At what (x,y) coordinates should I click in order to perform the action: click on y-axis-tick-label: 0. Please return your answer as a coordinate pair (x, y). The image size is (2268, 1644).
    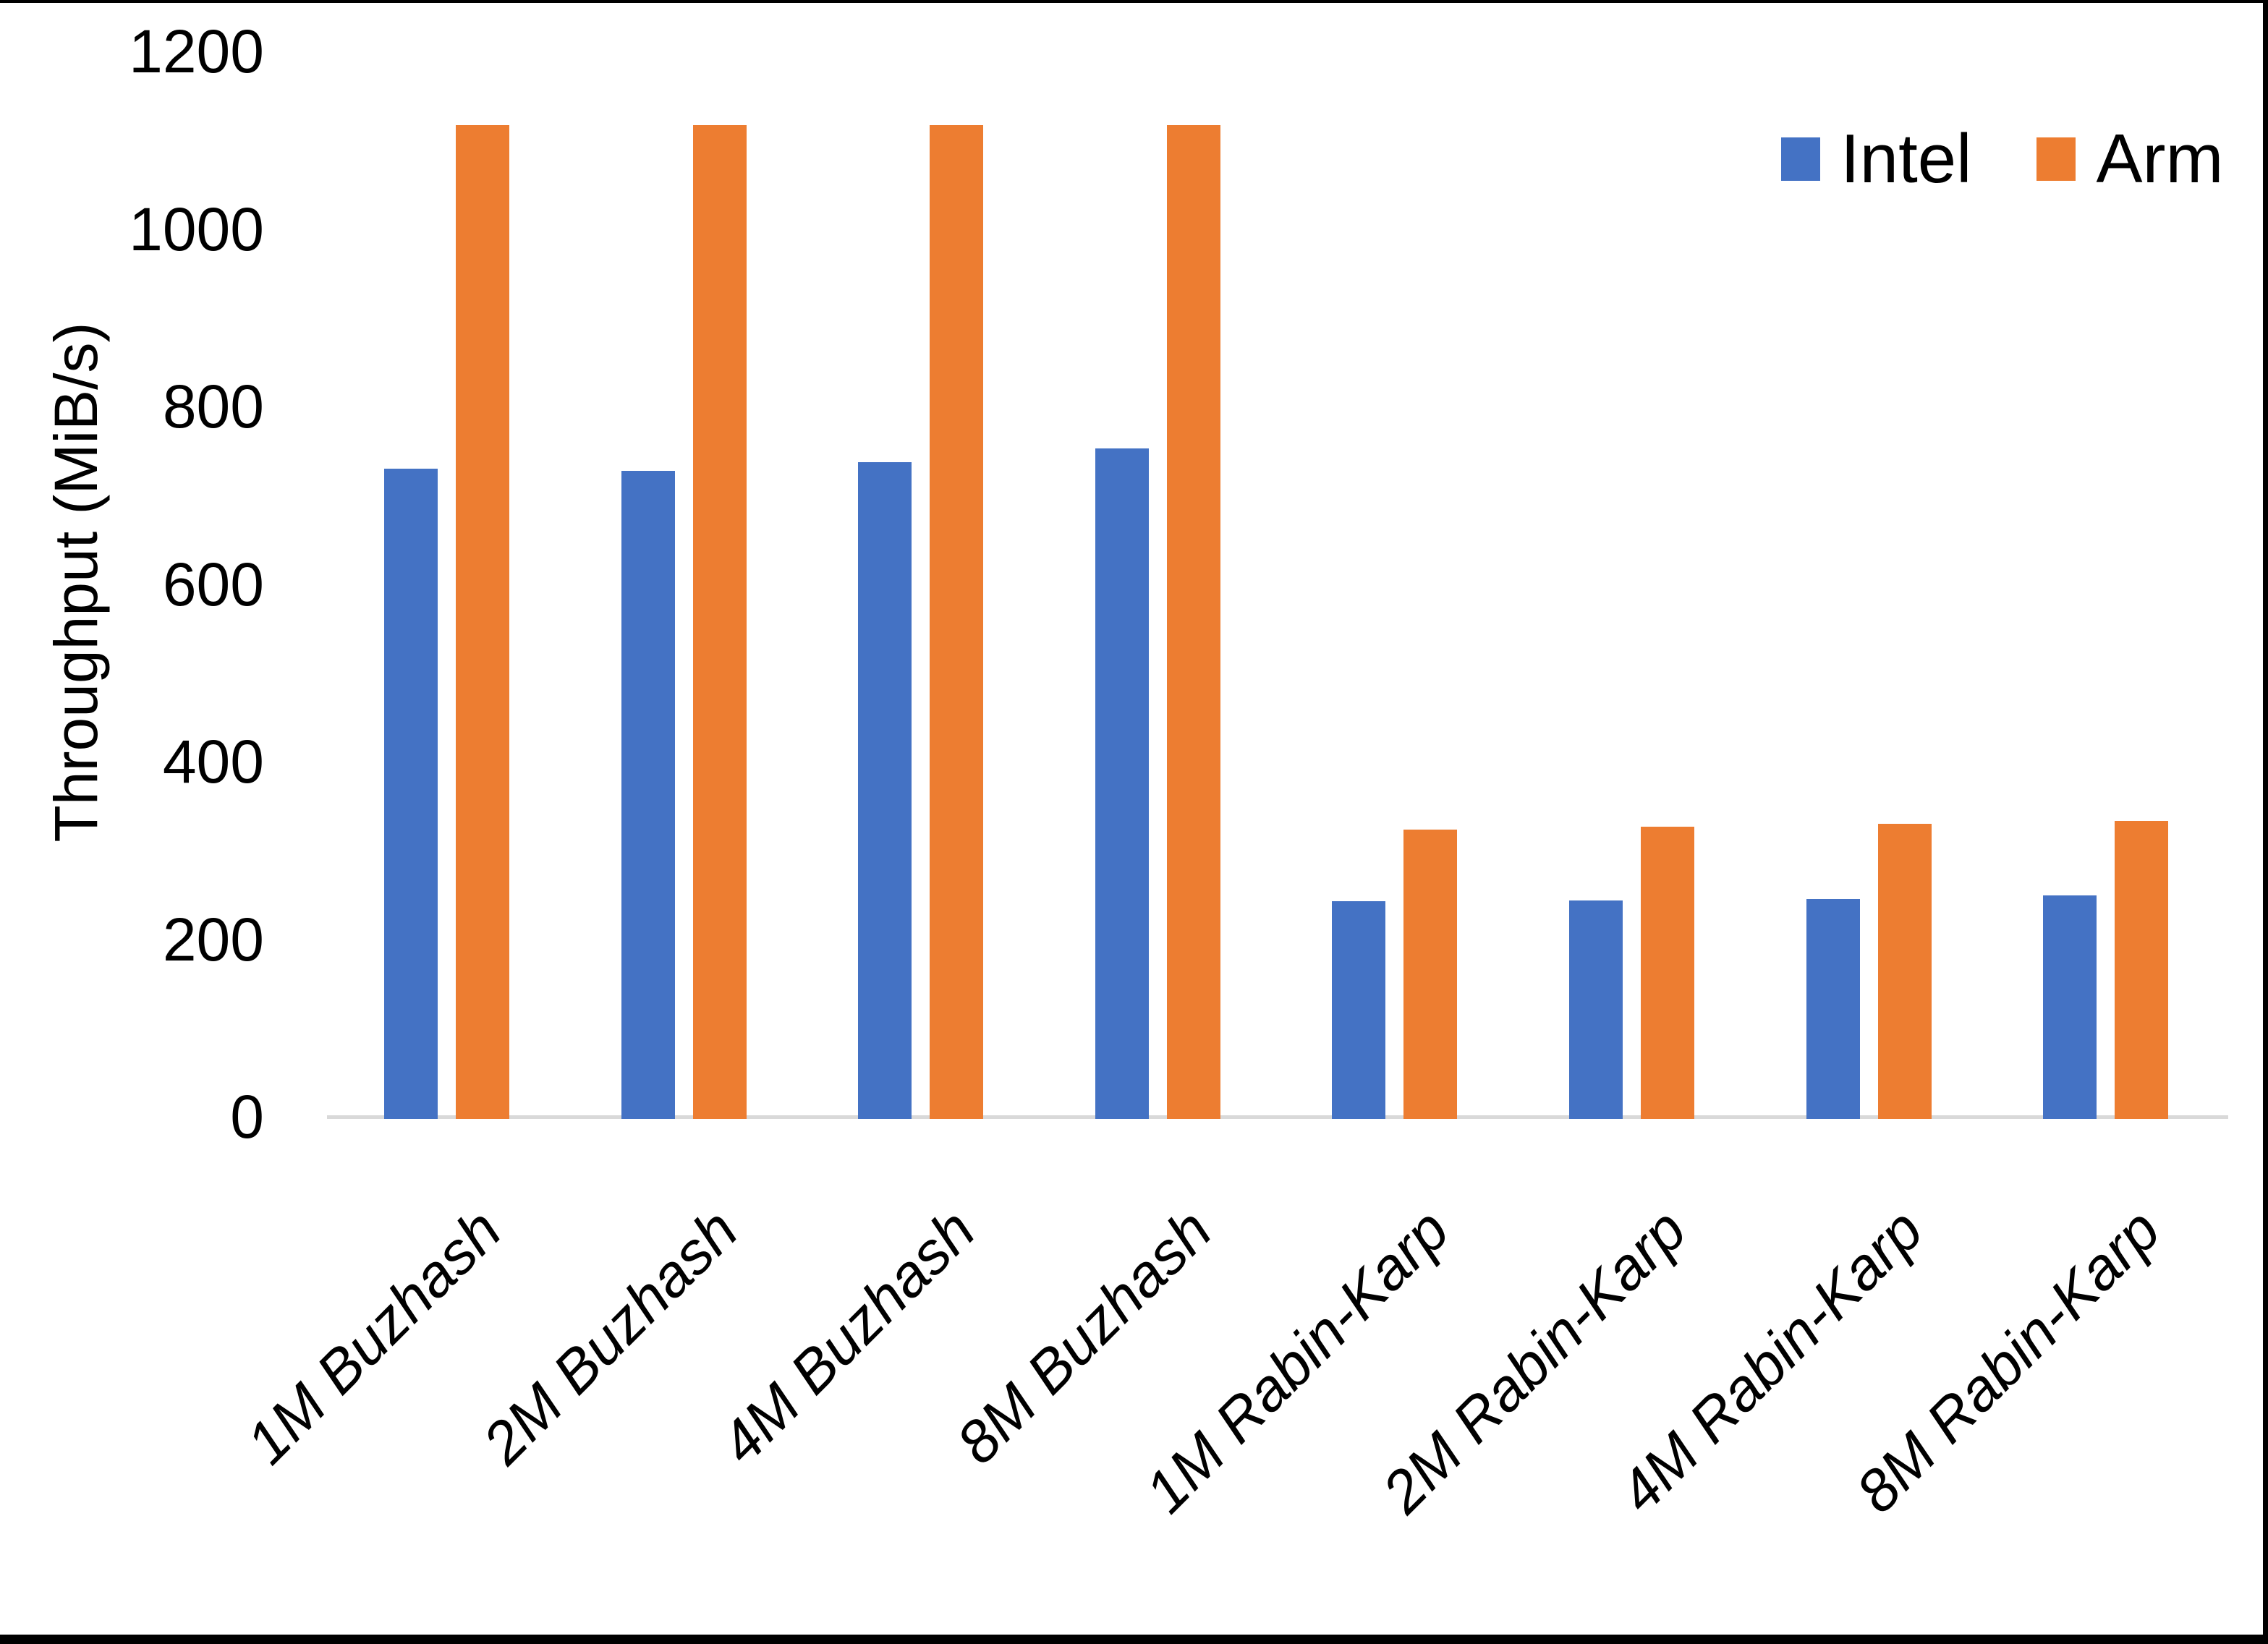
    Looking at the image, I should click on (247, 1117).